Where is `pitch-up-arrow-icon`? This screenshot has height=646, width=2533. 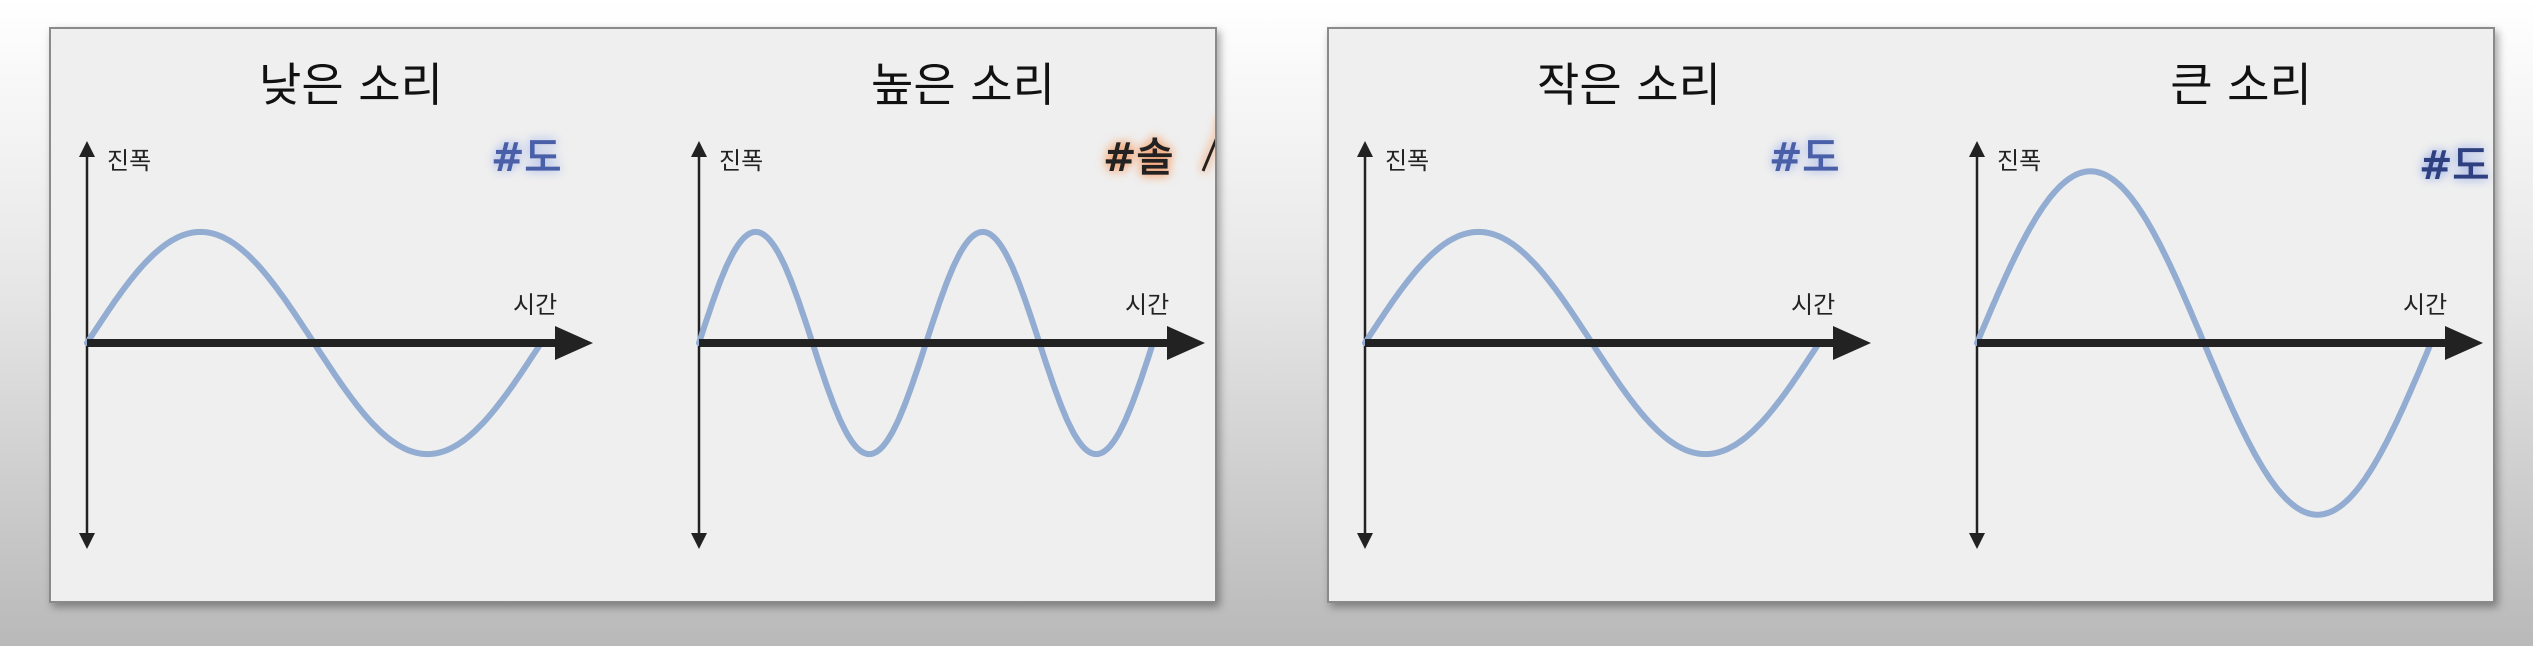 pitch-up-arrow-icon is located at coordinates (1208, 155).